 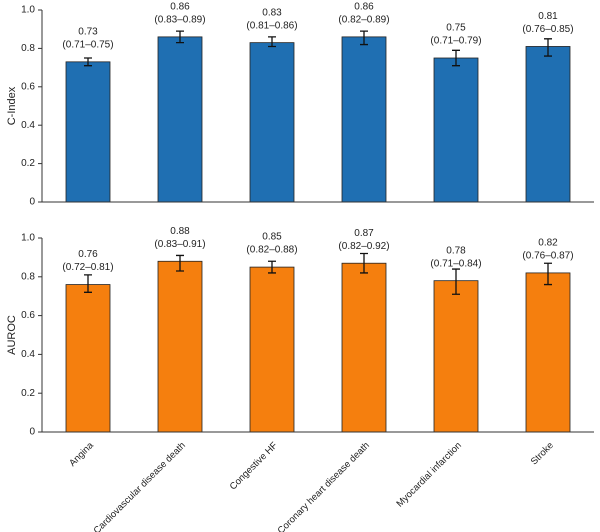 What do you see at coordinates (179, 20) in the screenshot?
I see `ci-label: (0.83–0.89)` at bounding box center [179, 20].